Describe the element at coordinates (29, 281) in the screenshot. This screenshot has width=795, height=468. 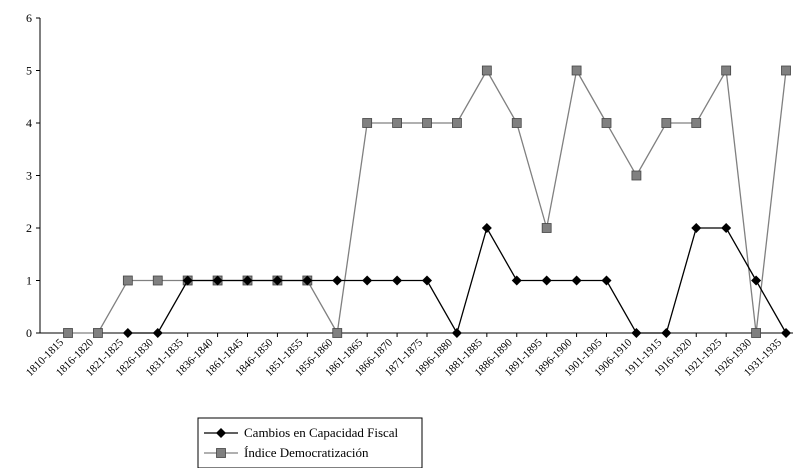
I see `y-tick-label: 1` at that location.